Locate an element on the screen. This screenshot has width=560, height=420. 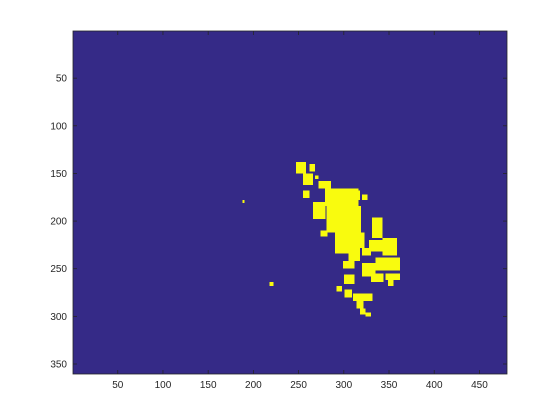
y-tick-label: 150 is located at coordinates (58, 174).